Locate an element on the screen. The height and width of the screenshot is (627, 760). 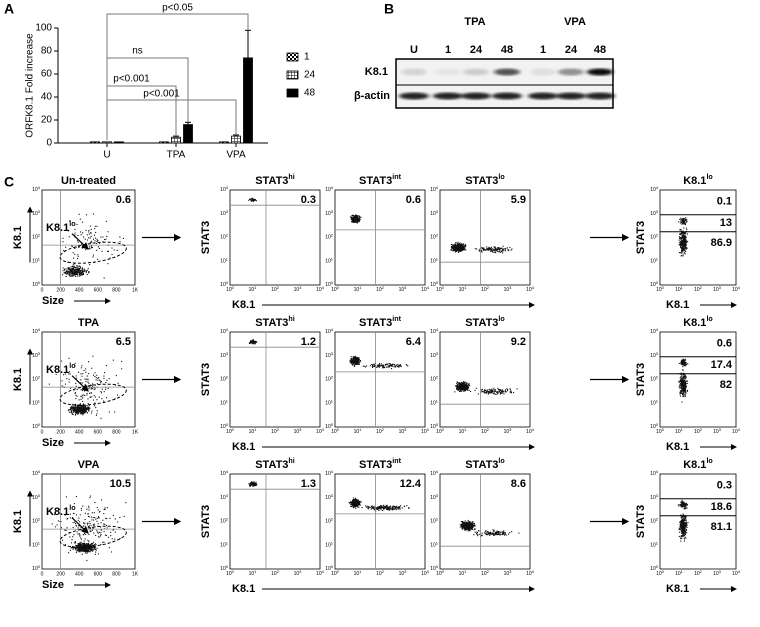
log-tick-label: 10⁴ is located at coordinates (736, 289).